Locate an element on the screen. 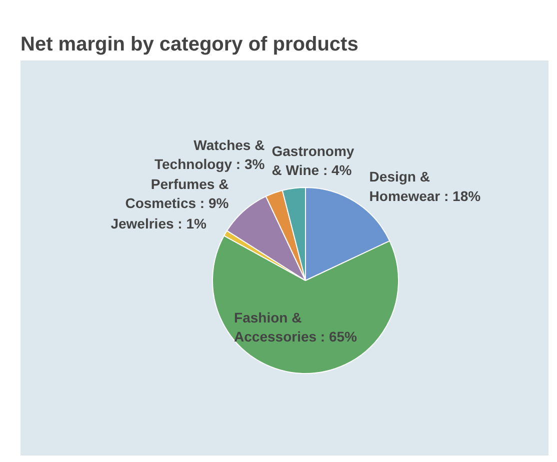 This screenshot has height=462, width=557. slice-label: Perfumes & Cosmetics : 9% is located at coordinates (177, 194).